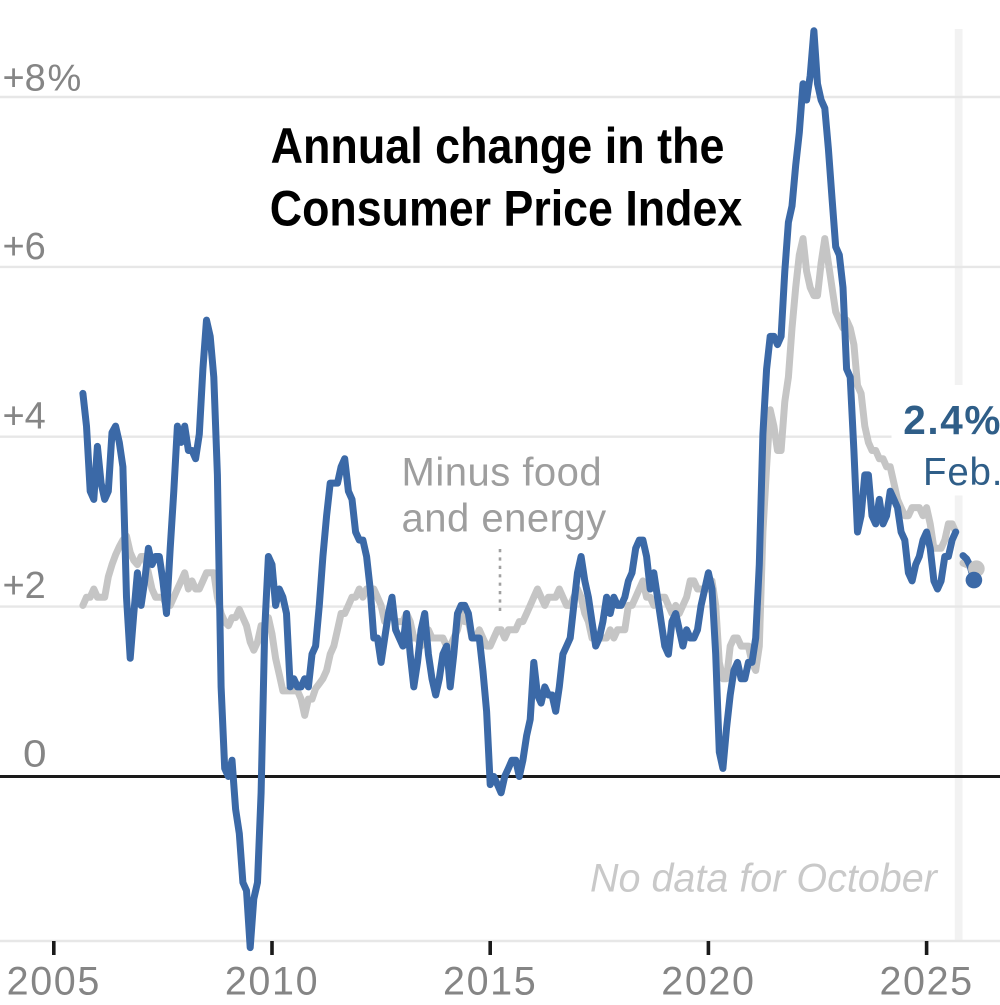 This screenshot has height=1005, width=1000. I want to click on svg-text: +4, so click(23, 417).